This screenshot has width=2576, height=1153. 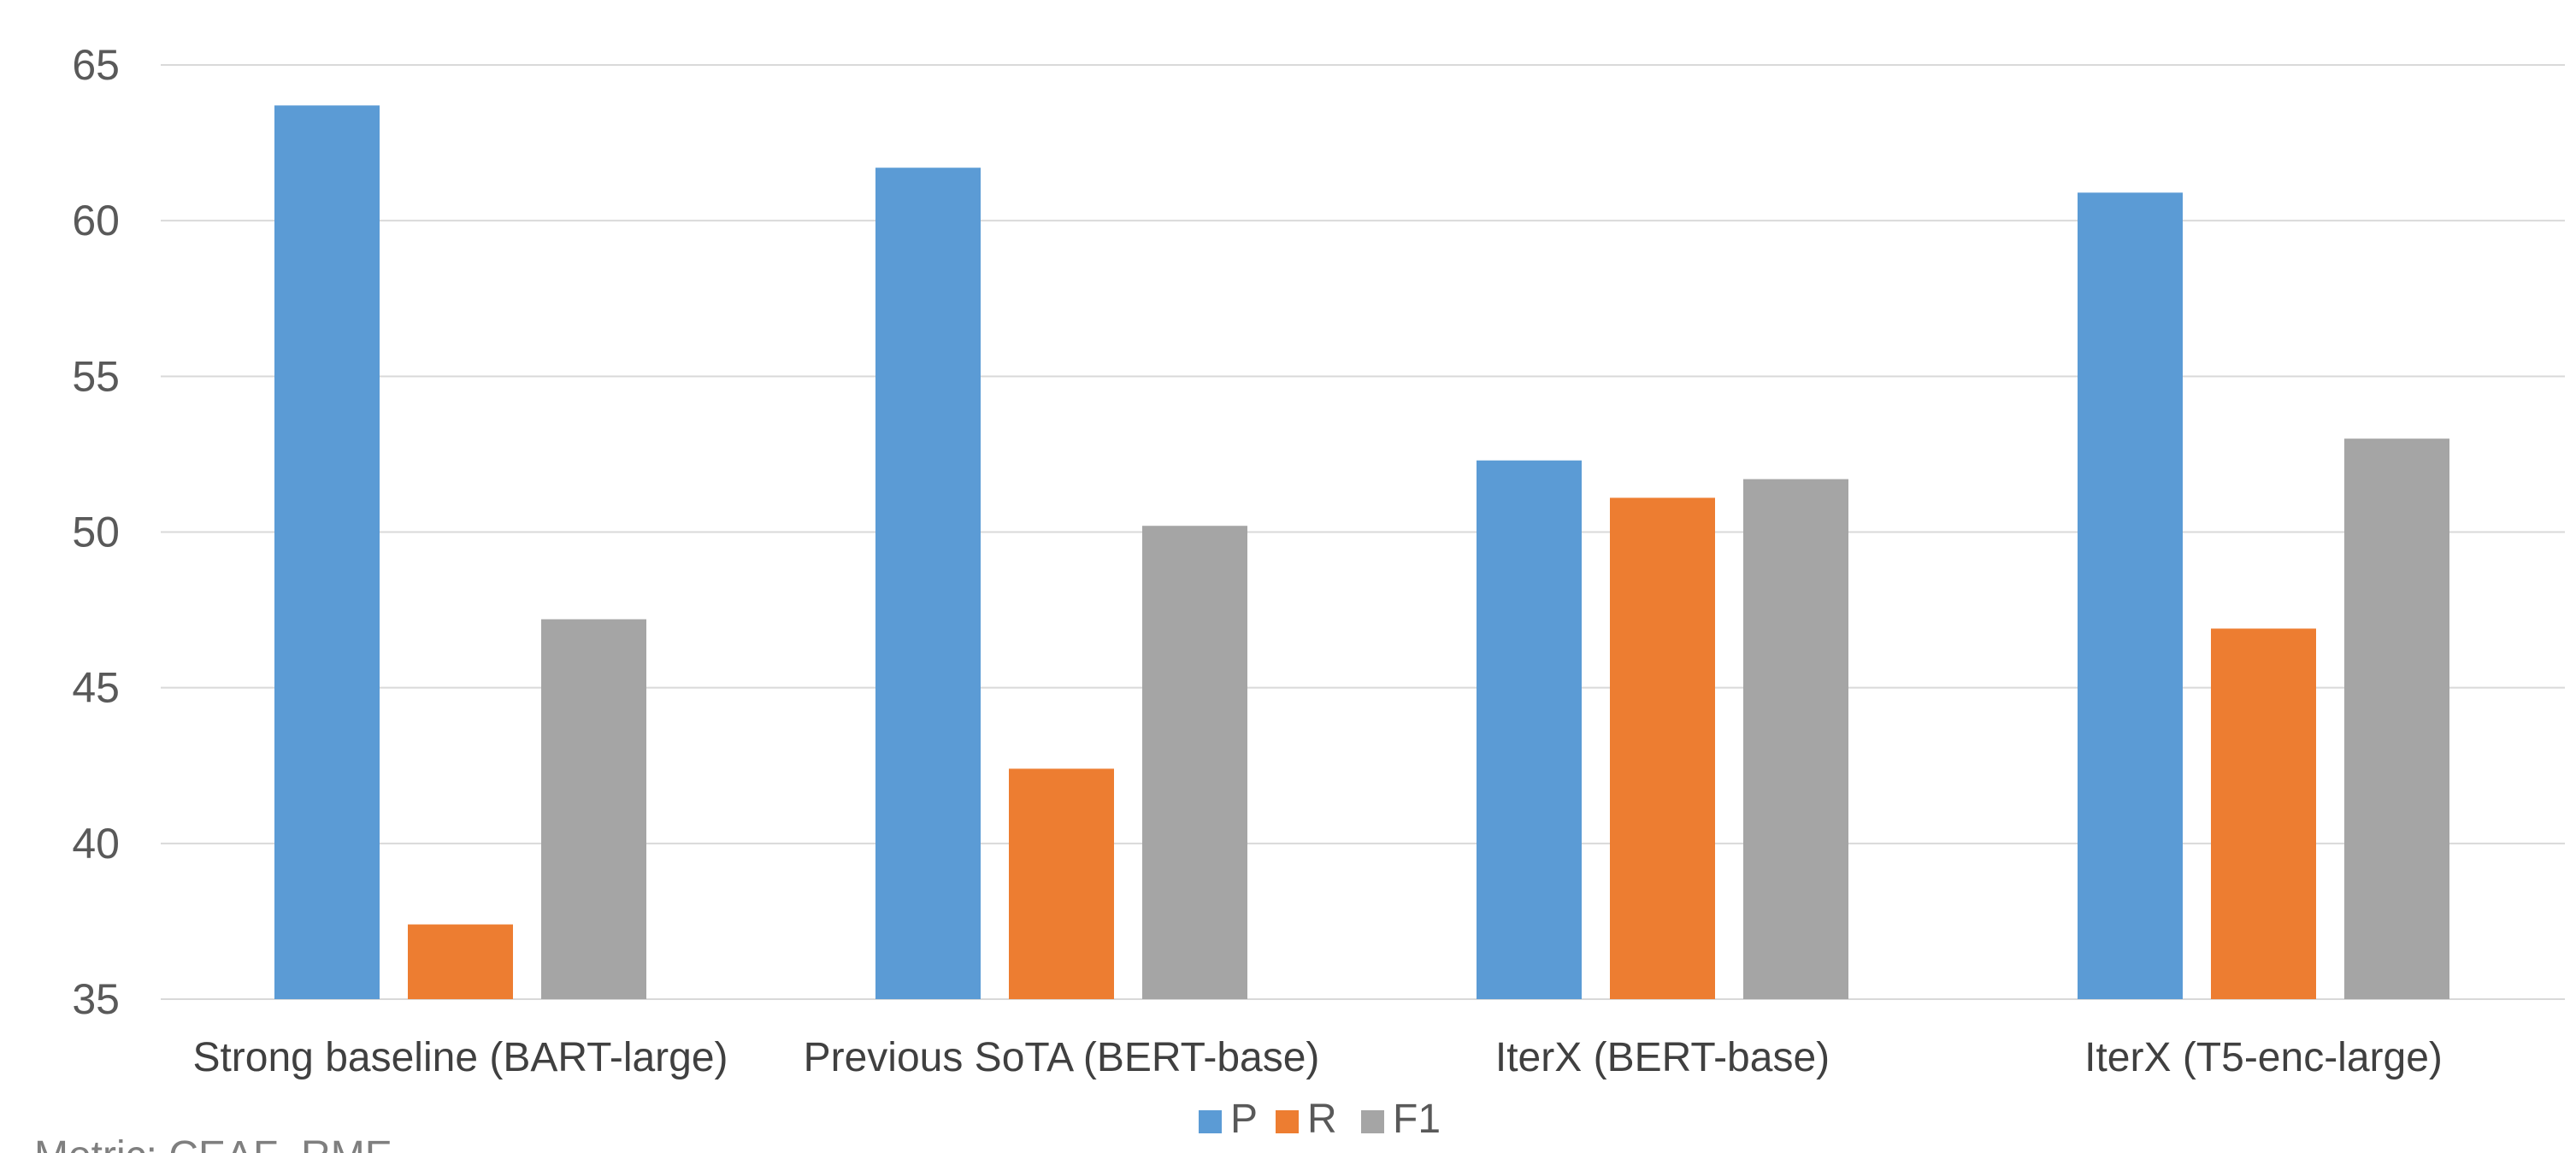 I want to click on y-tick-label: 45, so click(x=96, y=688).